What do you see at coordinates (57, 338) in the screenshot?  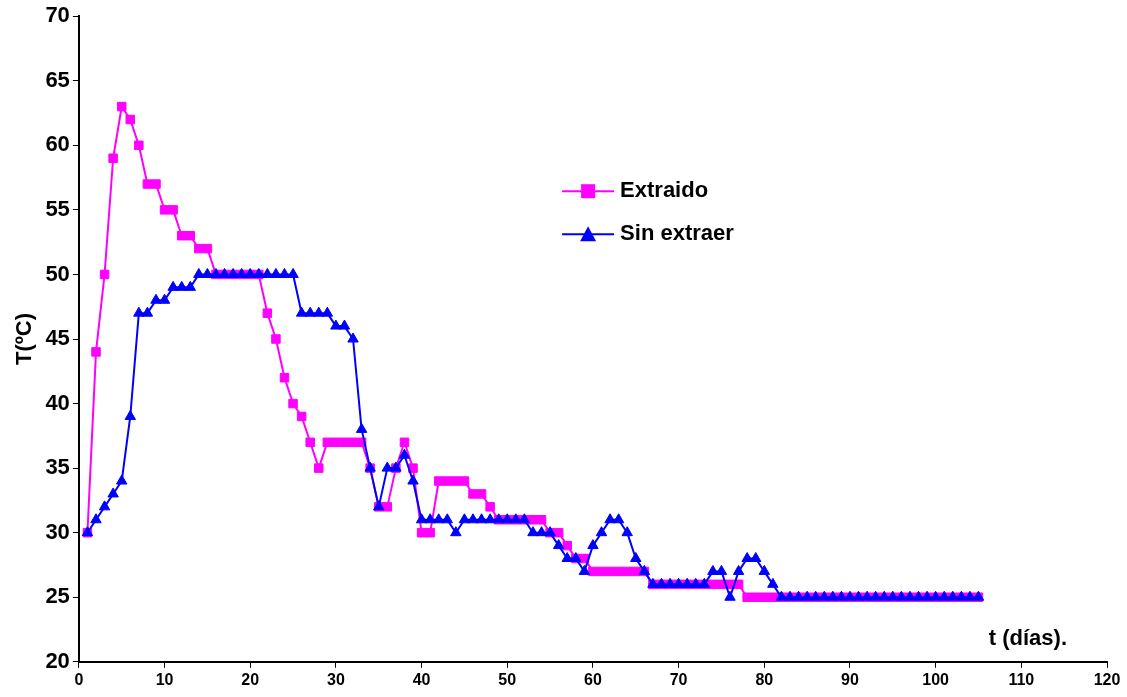 I see `y-tick-label: 45` at bounding box center [57, 338].